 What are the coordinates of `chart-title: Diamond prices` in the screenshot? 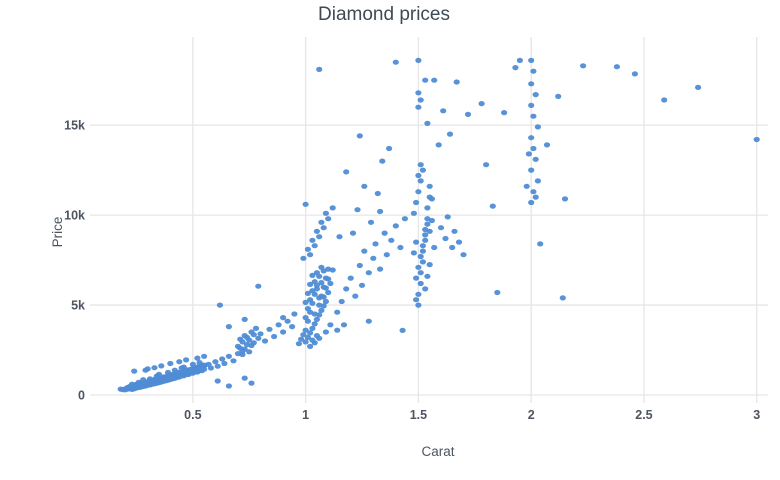 It's located at (384, 14).